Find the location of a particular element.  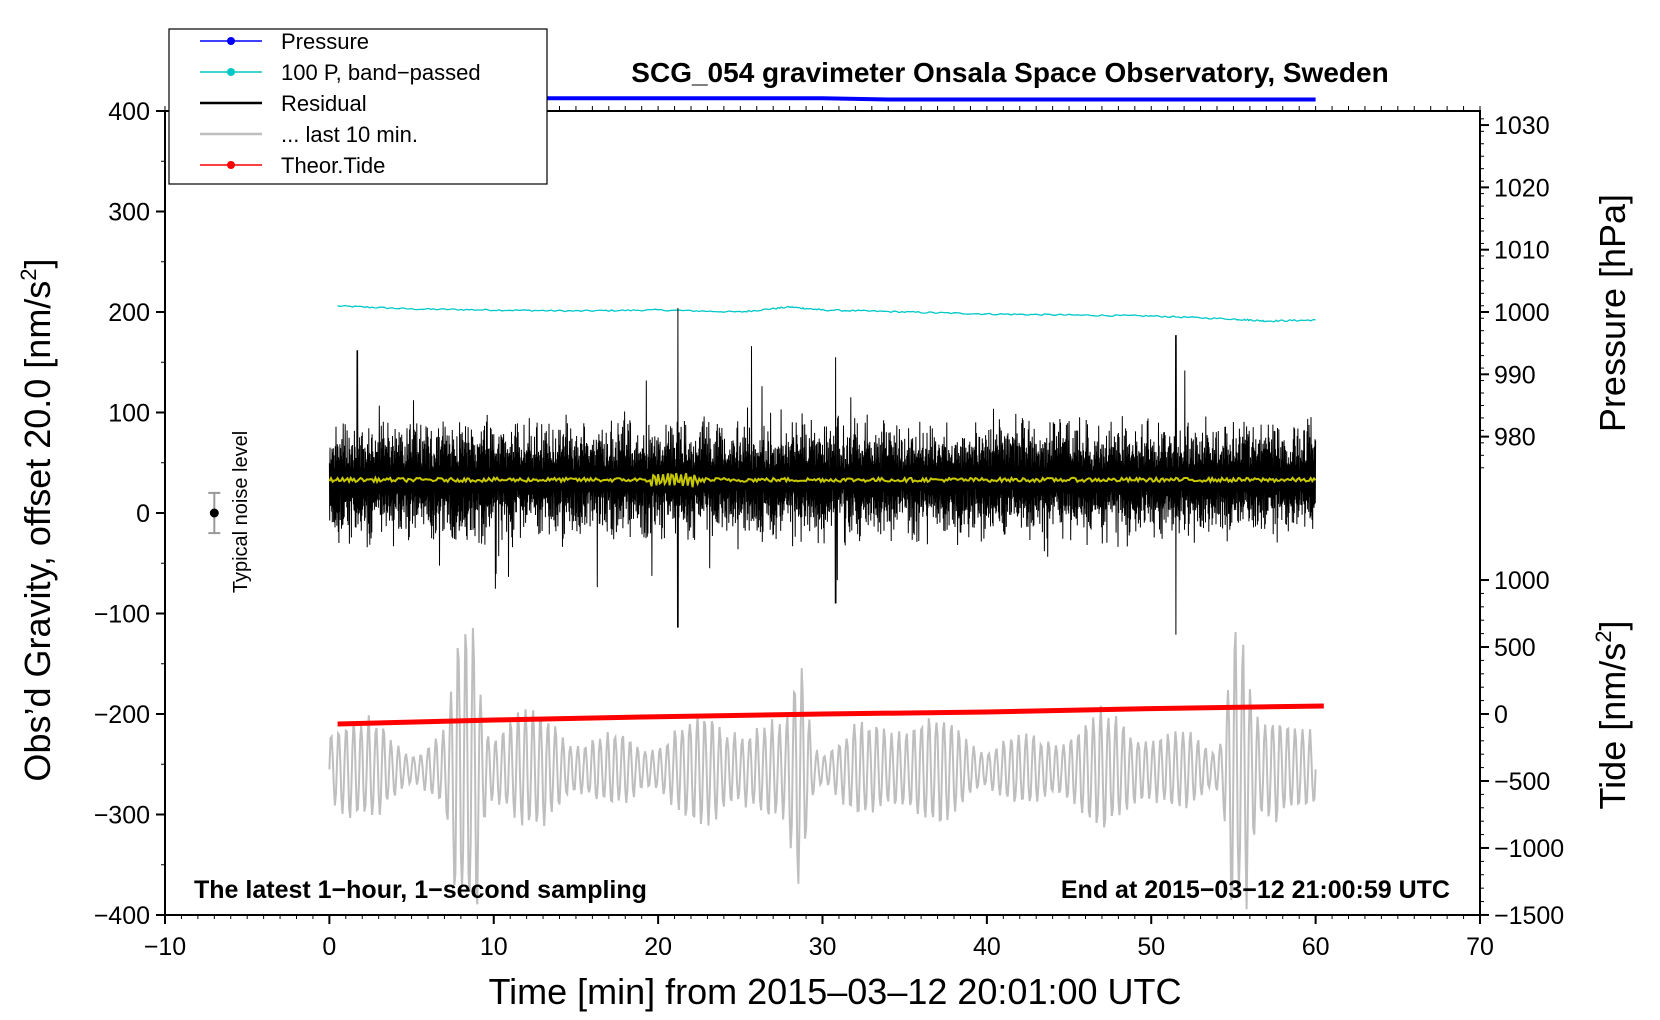

y-axis-right-tide-label-main: Tide [nm/s is located at coordinates (1612, 726).